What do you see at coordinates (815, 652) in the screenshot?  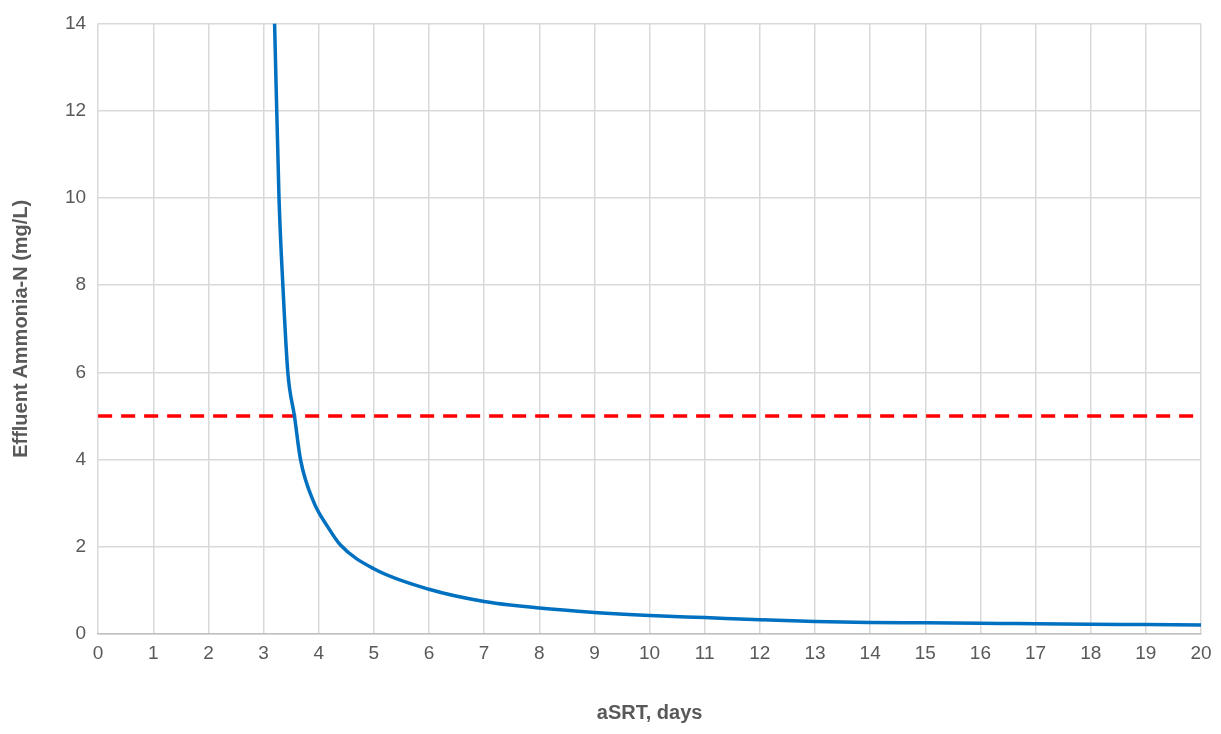 I see `x-tick-label: 13` at bounding box center [815, 652].